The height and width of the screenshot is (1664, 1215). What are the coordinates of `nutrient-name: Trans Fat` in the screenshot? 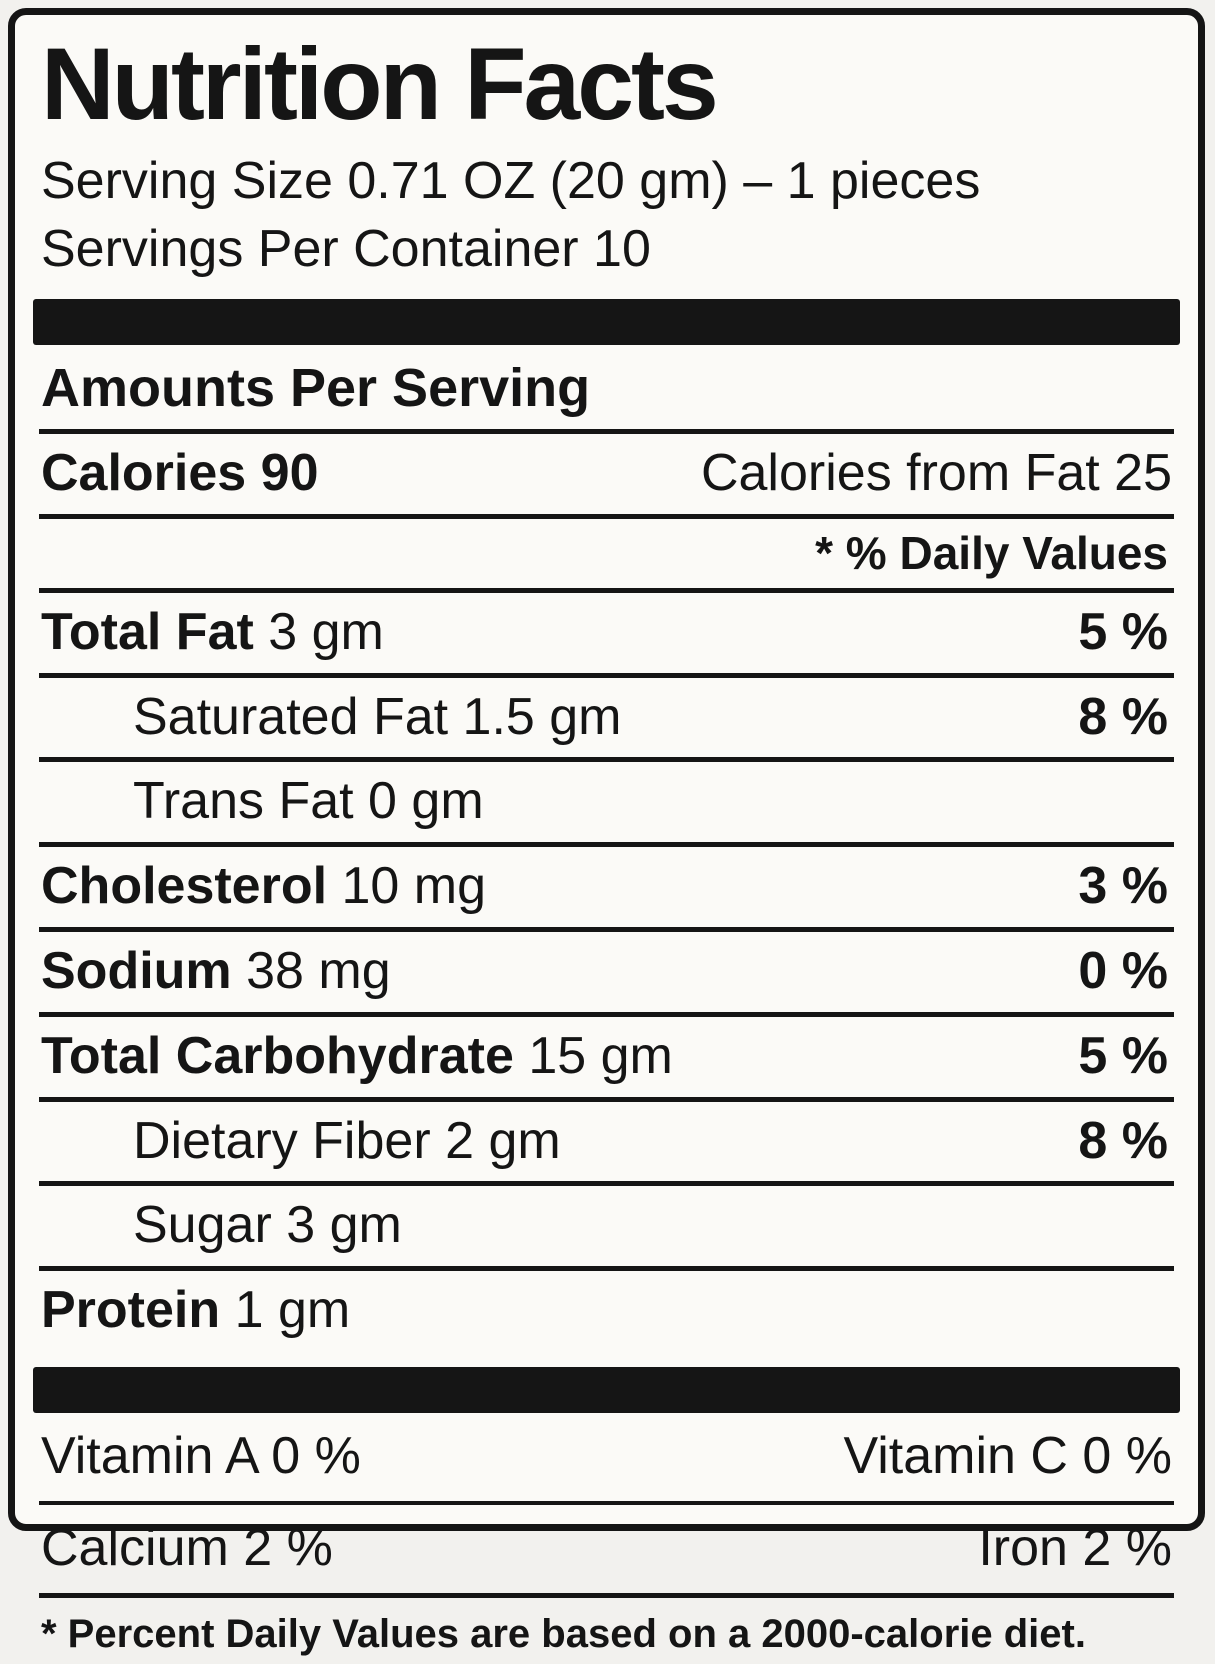 It's located at (243, 801).